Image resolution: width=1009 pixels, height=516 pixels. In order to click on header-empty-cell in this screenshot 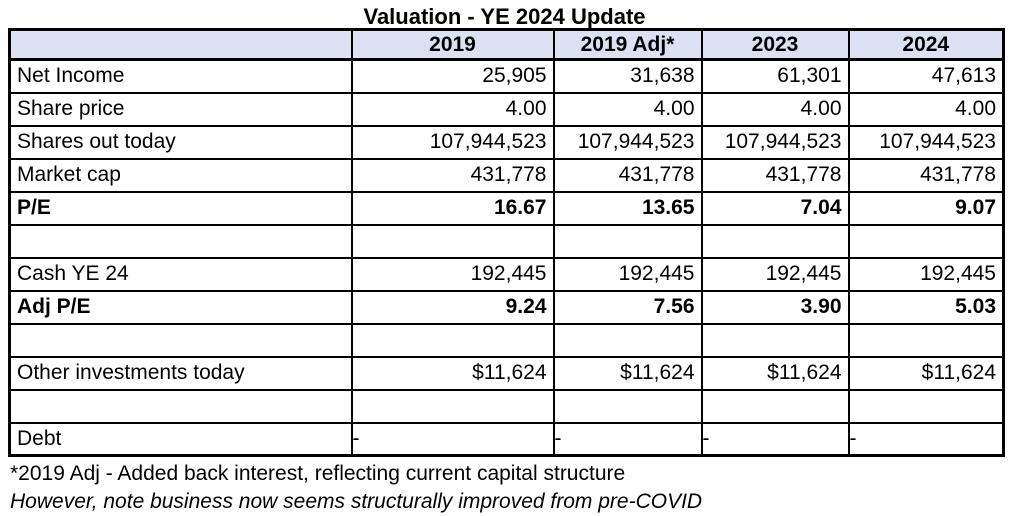, I will do `click(180, 44)`.